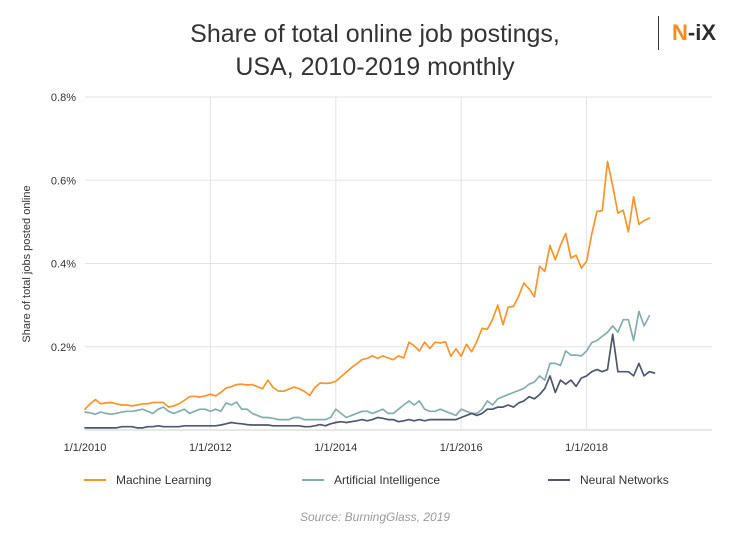 The height and width of the screenshot is (542, 750). I want to click on x-tick-label: 1/1/2010, so click(85, 448).